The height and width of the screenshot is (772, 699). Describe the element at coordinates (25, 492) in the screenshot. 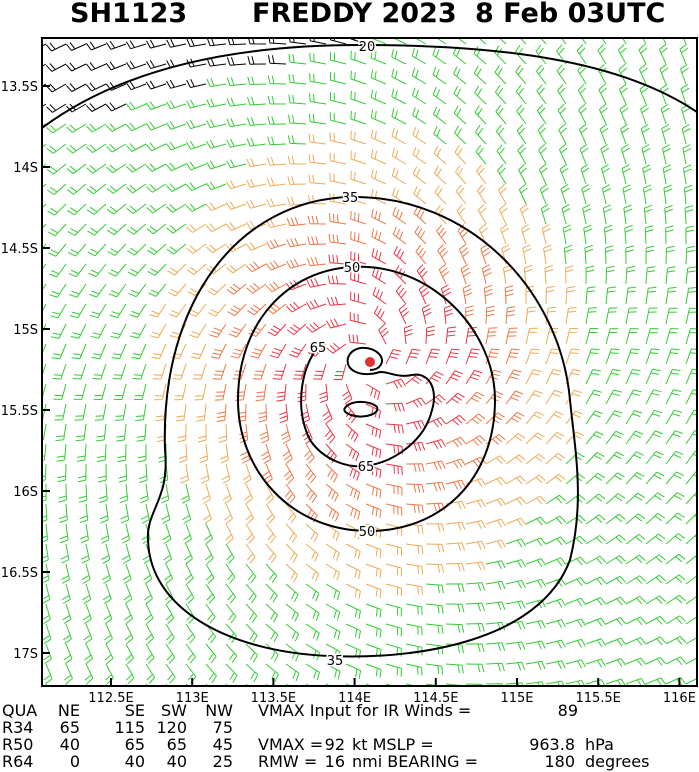

I see `lat-tick-label: 16S` at that location.